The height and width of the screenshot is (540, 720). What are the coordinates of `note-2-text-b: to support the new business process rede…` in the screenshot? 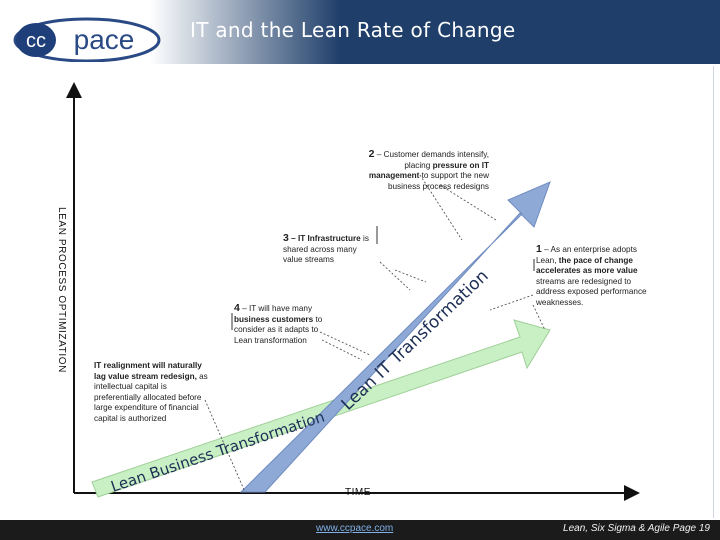 It's located at (438, 181).